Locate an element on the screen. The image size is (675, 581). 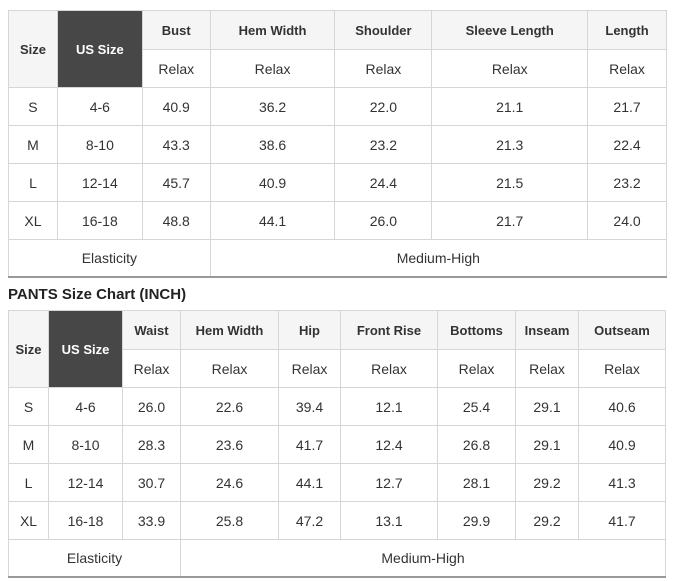
pants-relax-front-rise: Relax is located at coordinates (389, 368).